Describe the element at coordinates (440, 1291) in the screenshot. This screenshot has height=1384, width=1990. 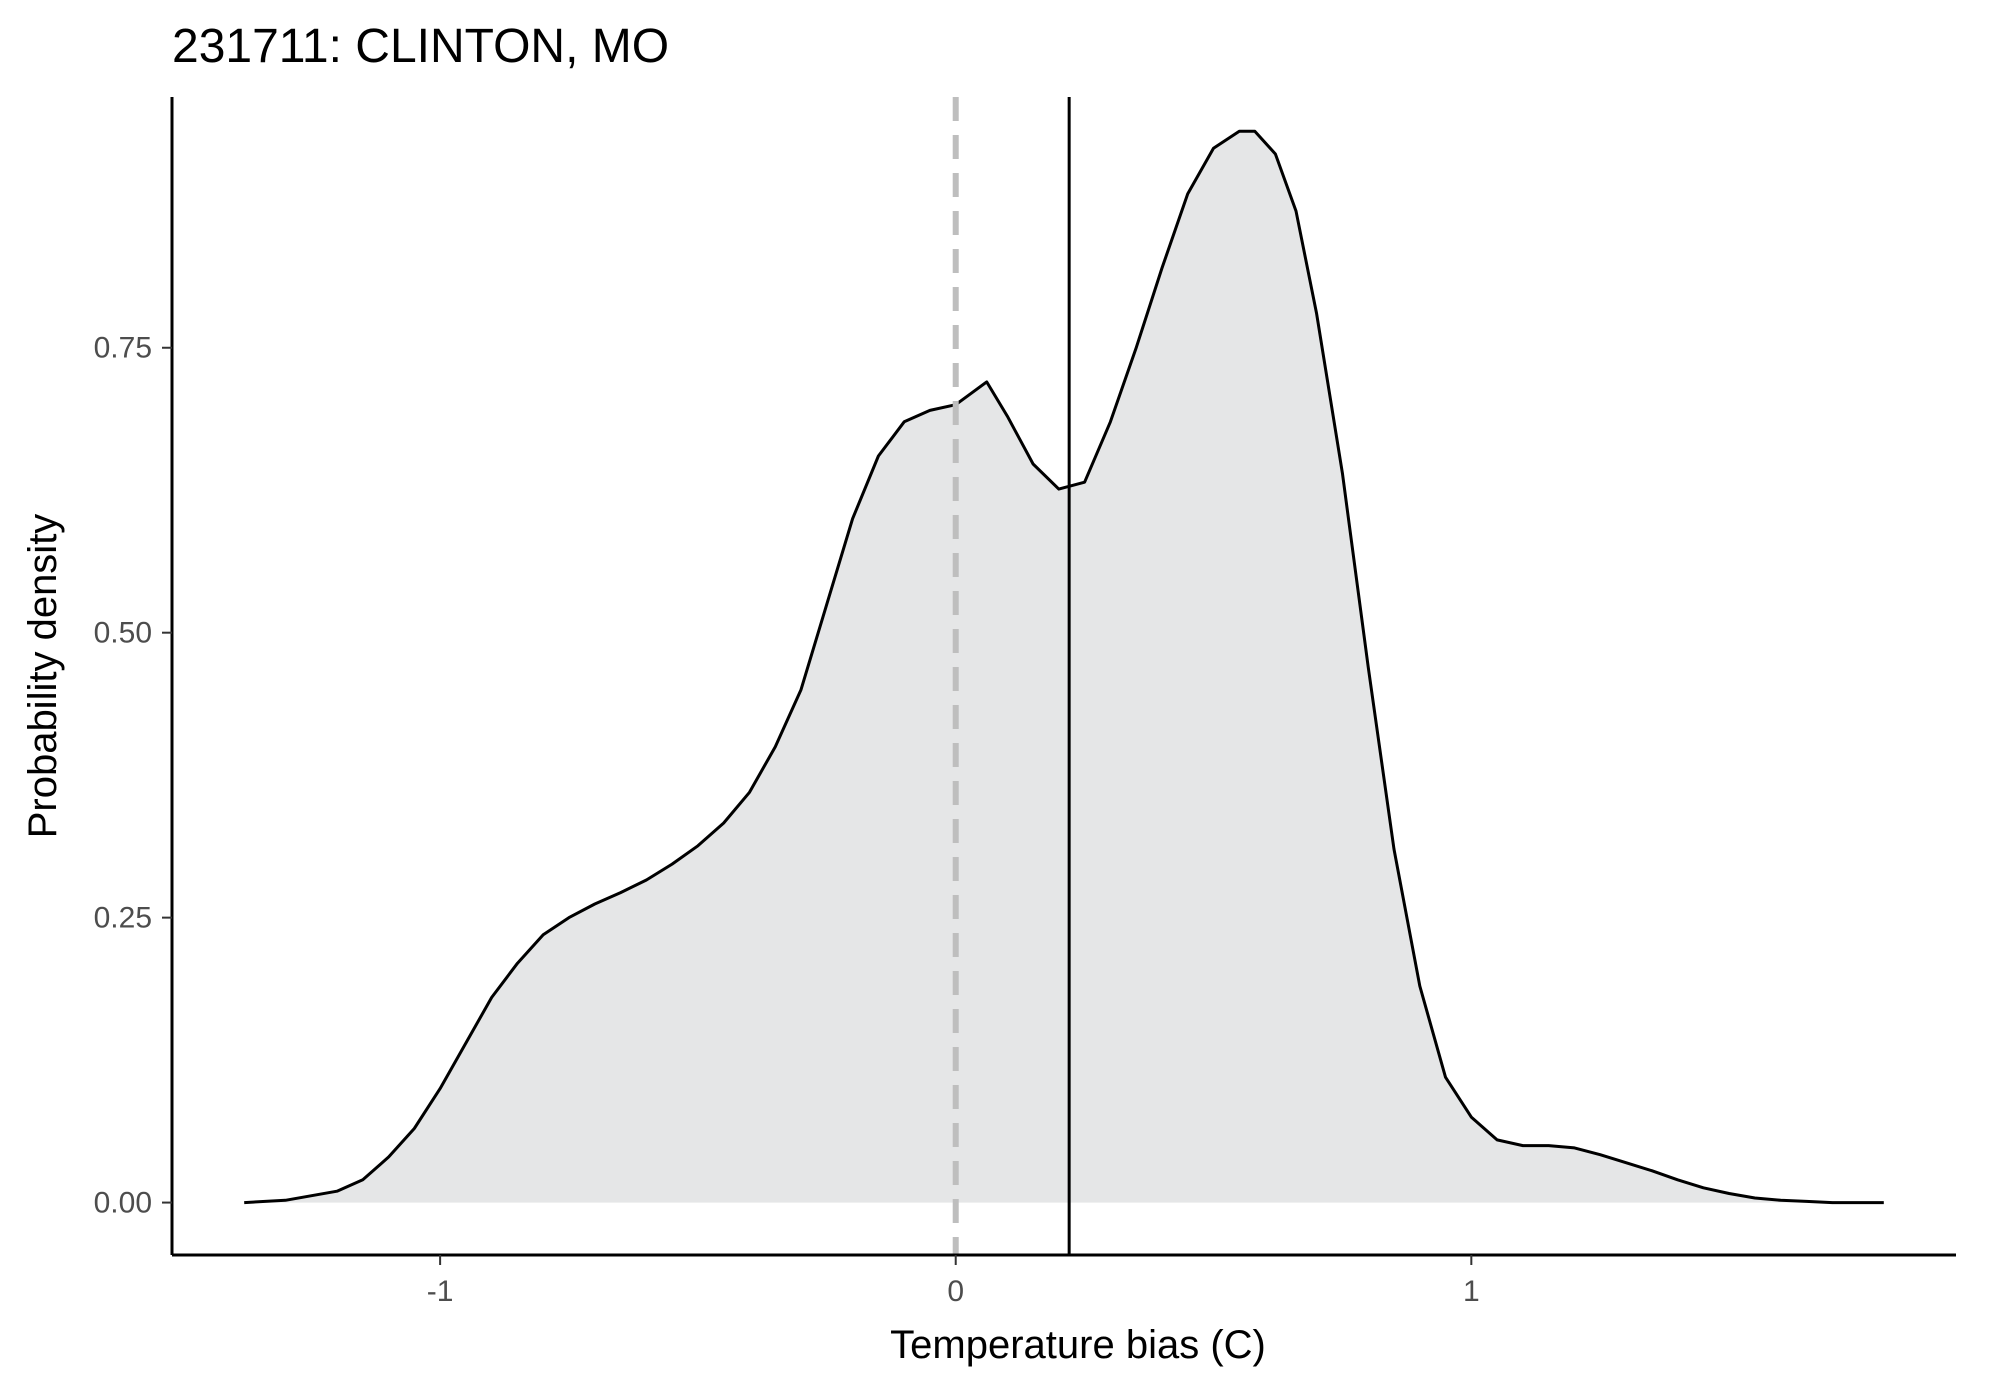
I see `x-tick-label: -1` at that location.